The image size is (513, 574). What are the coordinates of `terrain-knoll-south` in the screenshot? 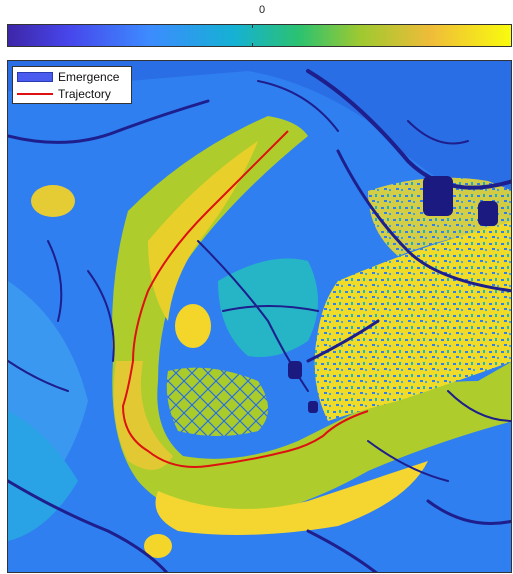 It's located at (158, 546).